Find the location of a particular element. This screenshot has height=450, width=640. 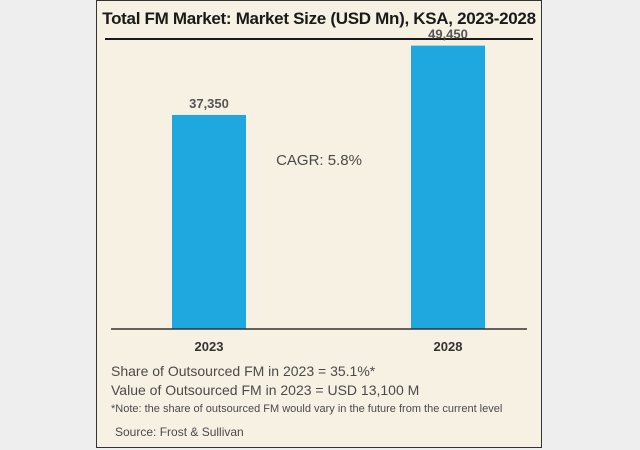

data-label-2028: 49,450 is located at coordinates (448, 34).